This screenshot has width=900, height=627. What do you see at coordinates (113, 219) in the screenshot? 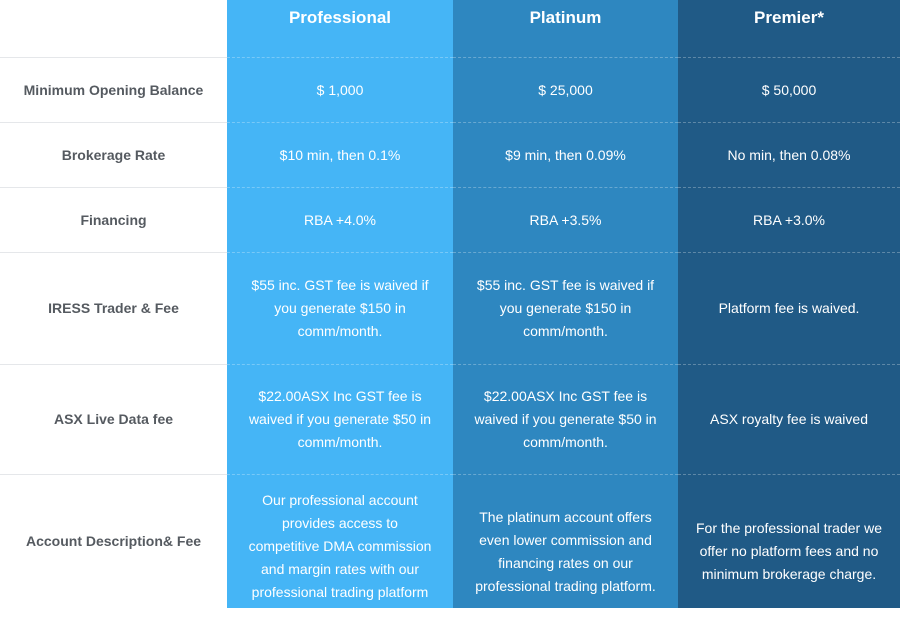
I see `row-label-financing: Financing` at bounding box center [113, 219].